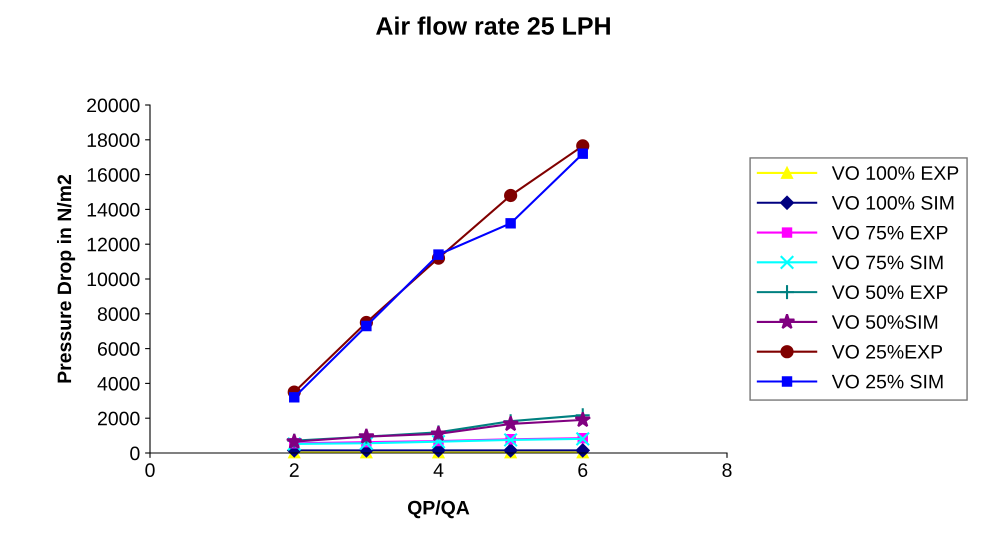 The height and width of the screenshot is (549, 987). Describe the element at coordinates (66, 278) in the screenshot. I see `y-axis-title: Pressure Drop in N/m2` at that location.